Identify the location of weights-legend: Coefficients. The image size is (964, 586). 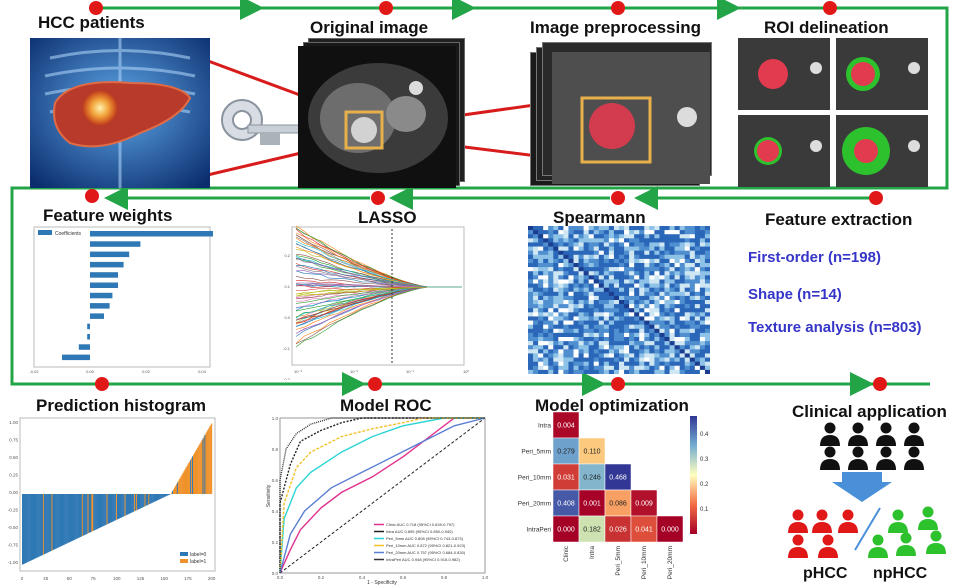
(68, 234).